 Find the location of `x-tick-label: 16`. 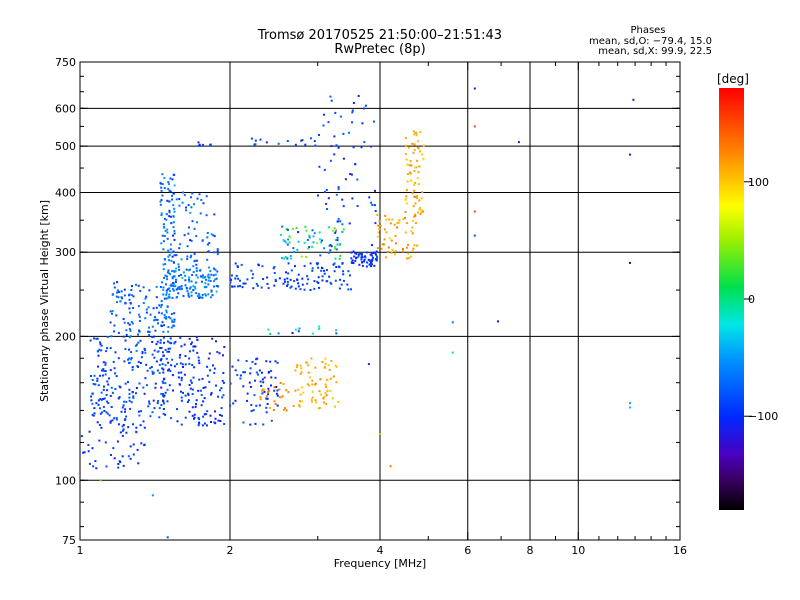

x-tick-label: 16 is located at coordinates (680, 550).